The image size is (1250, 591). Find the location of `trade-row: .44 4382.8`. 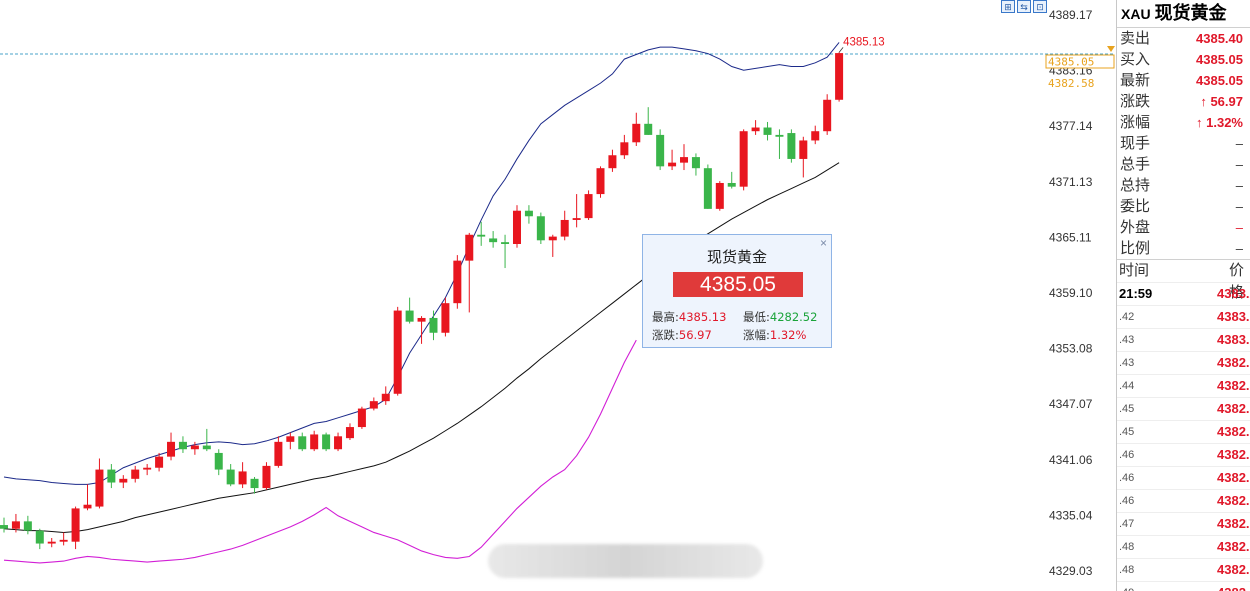

trade-row: .44 4382.8 is located at coordinates (1183, 385).